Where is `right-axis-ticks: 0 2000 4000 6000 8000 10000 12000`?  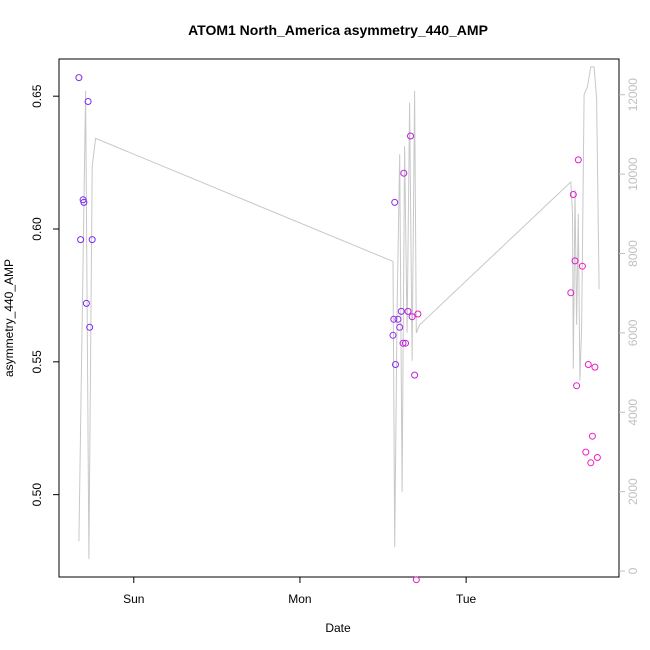 right-axis-ticks: 0 2000 4000 6000 8000 10000 12000 is located at coordinates (629, 326).